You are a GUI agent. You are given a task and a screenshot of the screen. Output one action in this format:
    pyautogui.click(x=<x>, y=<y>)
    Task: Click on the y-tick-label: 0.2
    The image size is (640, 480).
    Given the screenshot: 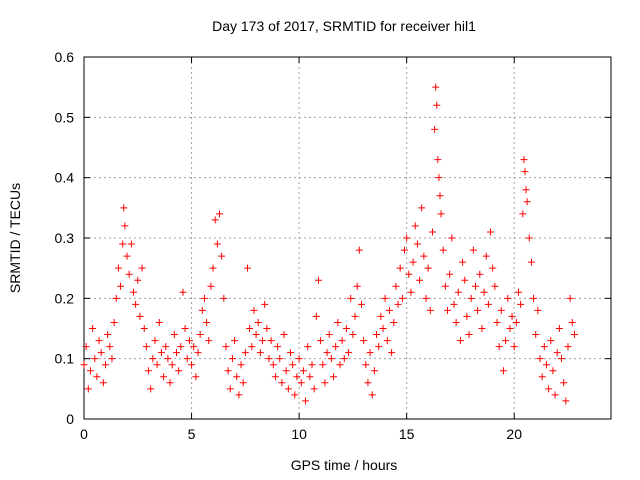 What is the action you would take?
    pyautogui.click(x=65, y=298)
    